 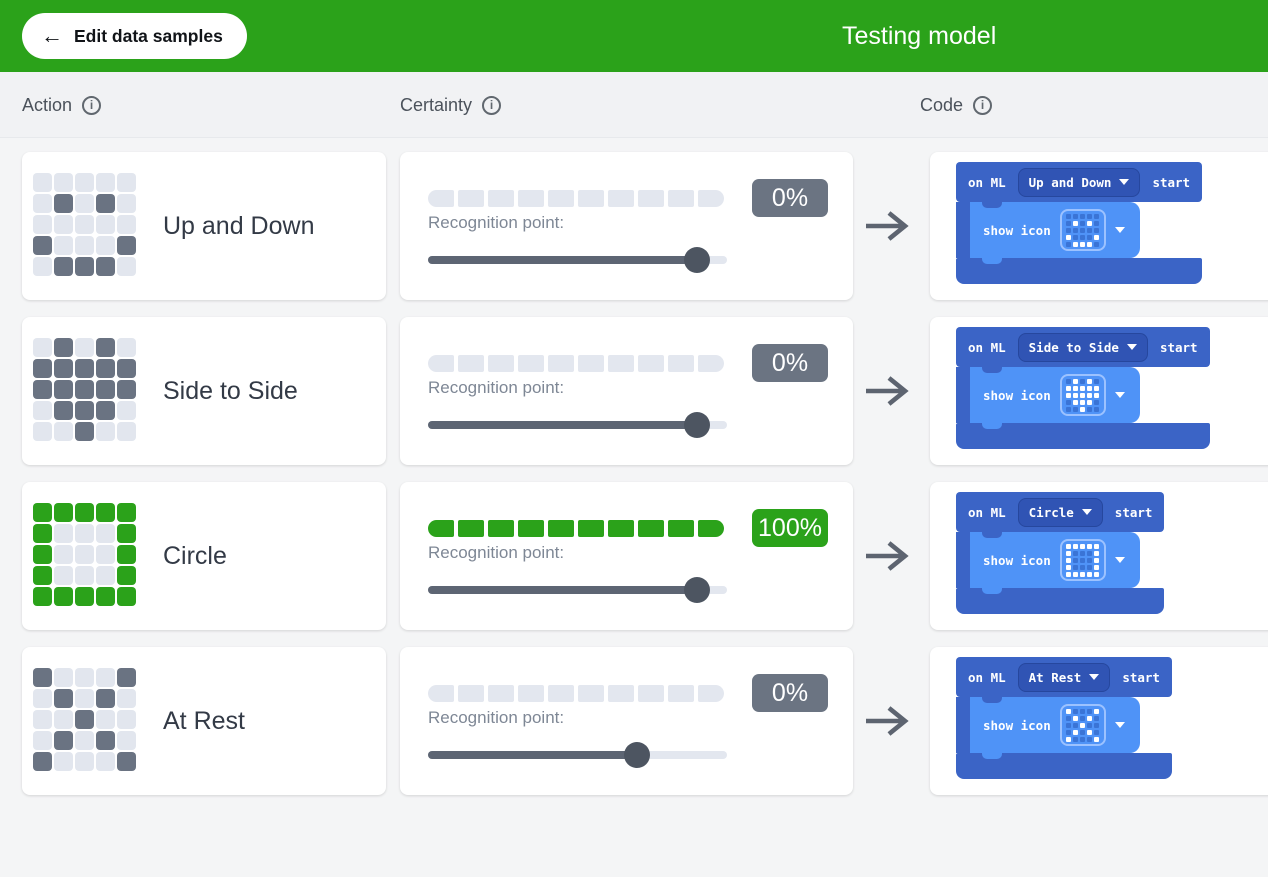 I want to click on code-block: on ML Side to Side start show icon, so click(x=1083, y=388).